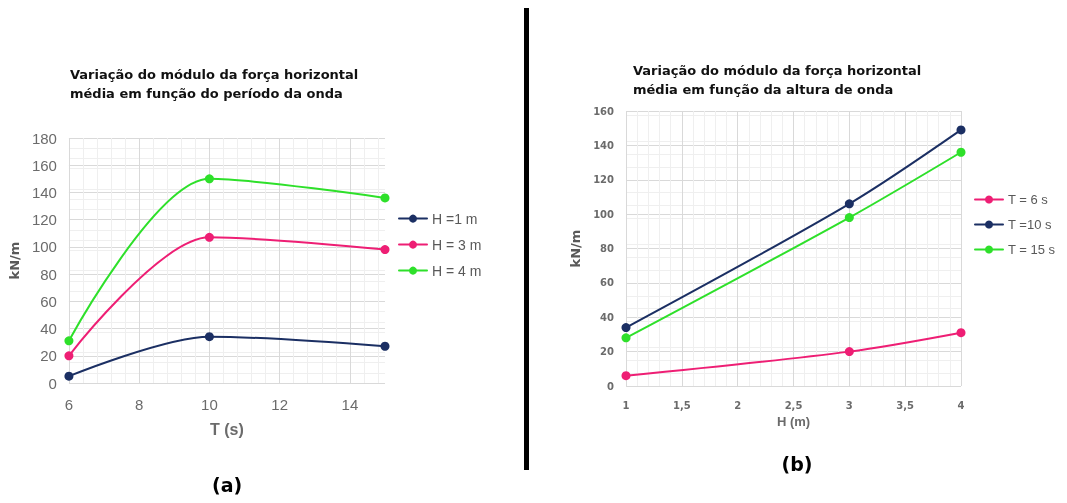 This screenshot has height=503, width=1067. What do you see at coordinates (457, 270) in the screenshot?
I see `legend-label: H = 4 m` at bounding box center [457, 270].